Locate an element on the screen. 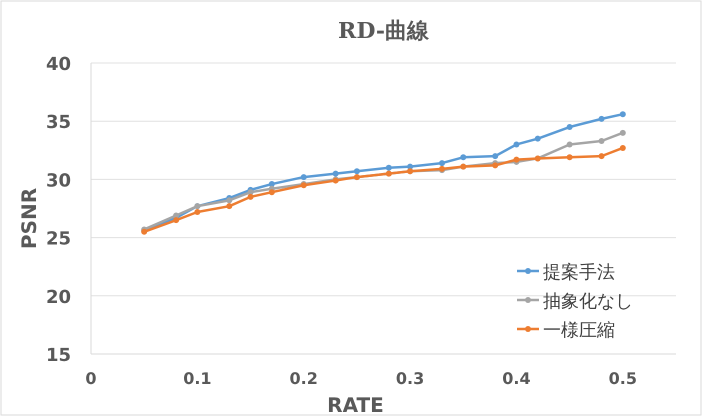  x-tick-label: 0.5 is located at coordinates (622, 378).